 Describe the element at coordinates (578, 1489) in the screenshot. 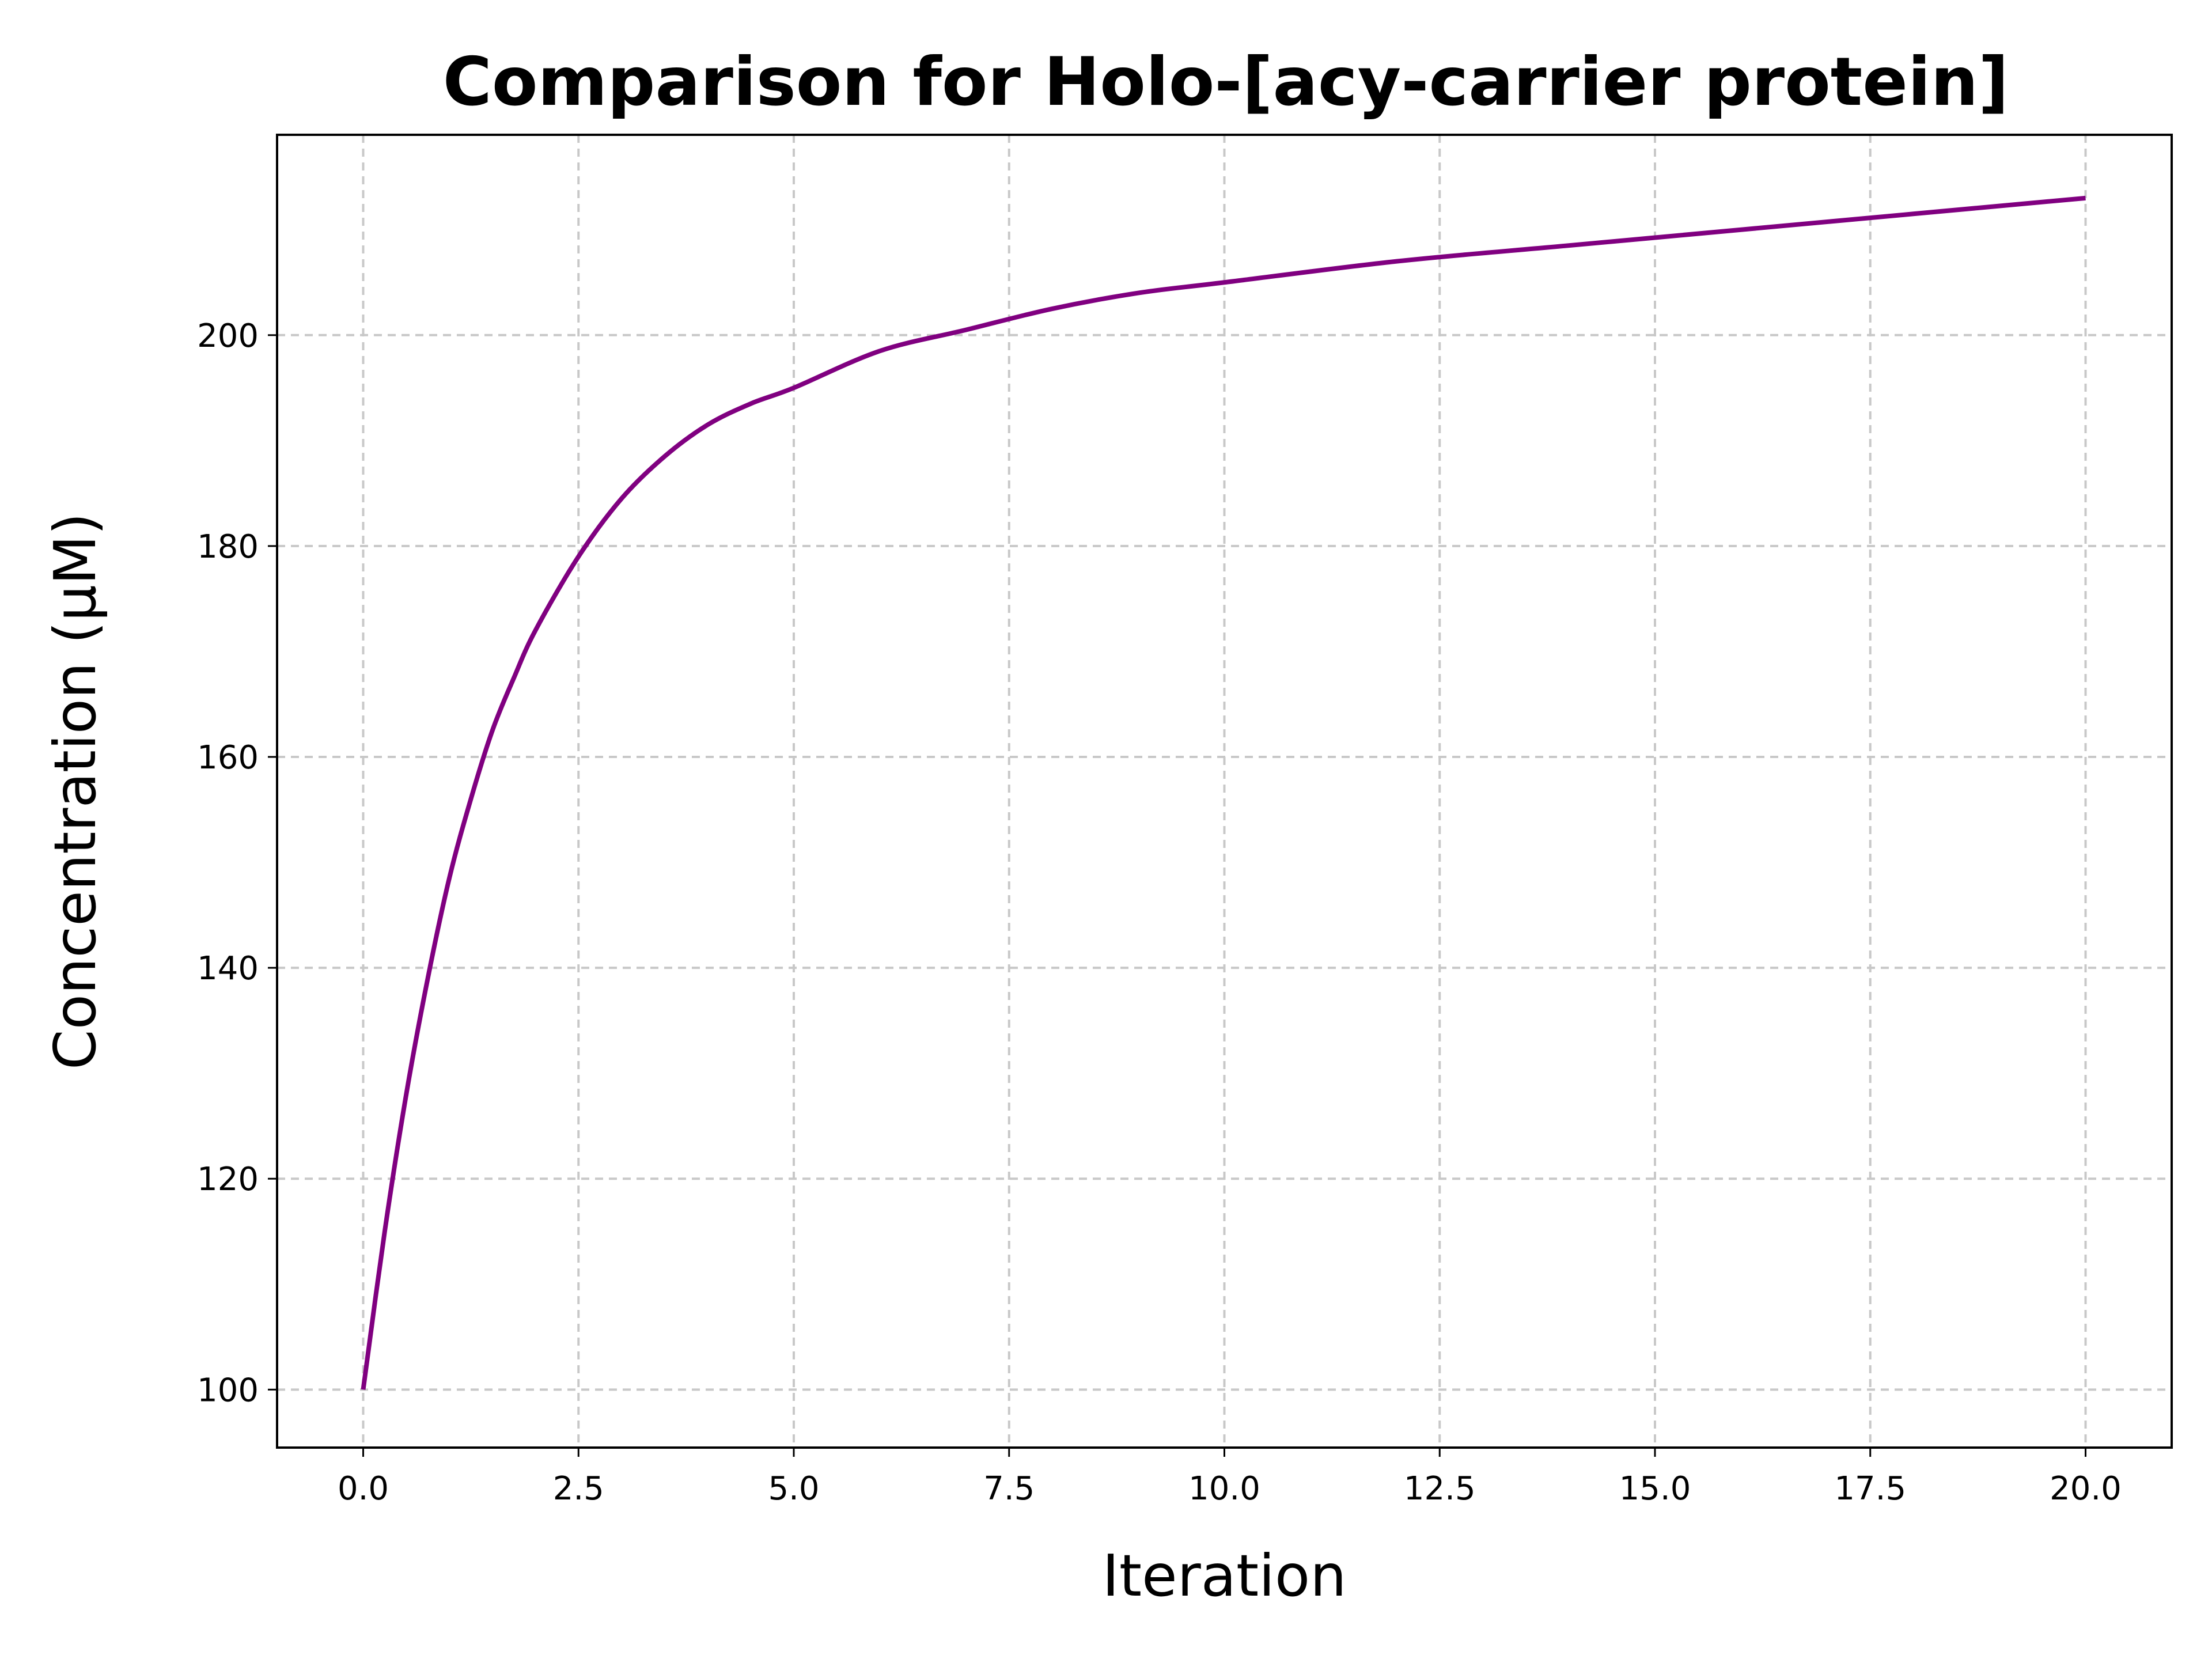

I see `x-tick-label: 2.5` at that location.